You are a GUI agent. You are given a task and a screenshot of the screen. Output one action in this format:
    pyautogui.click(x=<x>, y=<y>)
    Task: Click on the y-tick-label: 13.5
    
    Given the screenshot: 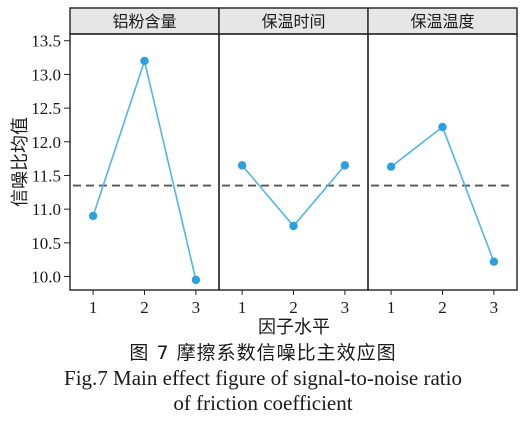 What is the action you would take?
    pyautogui.click(x=46, y=41)
    